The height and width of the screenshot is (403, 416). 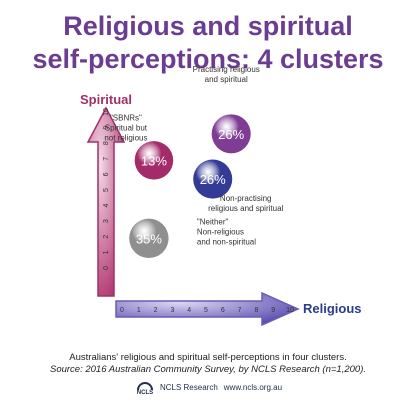 I want to click on y-tick-label: 0, so click(x=106, y=268).